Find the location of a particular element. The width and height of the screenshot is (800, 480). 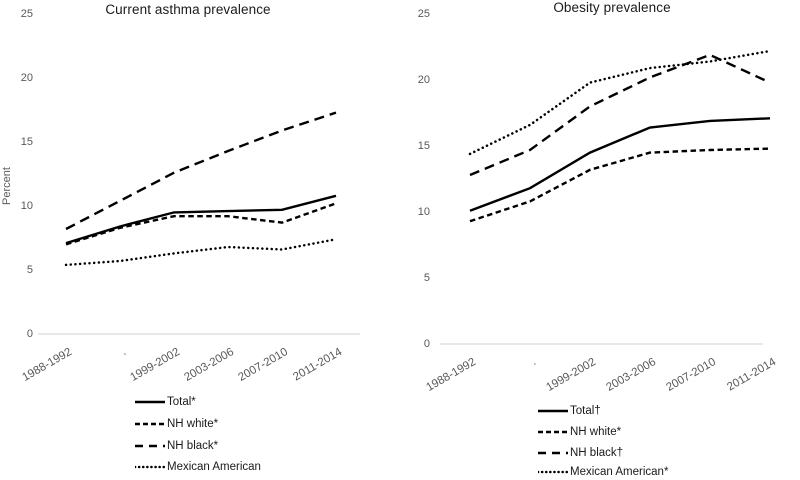

legend-item-total: Total* is located at coordinates (165, 402).